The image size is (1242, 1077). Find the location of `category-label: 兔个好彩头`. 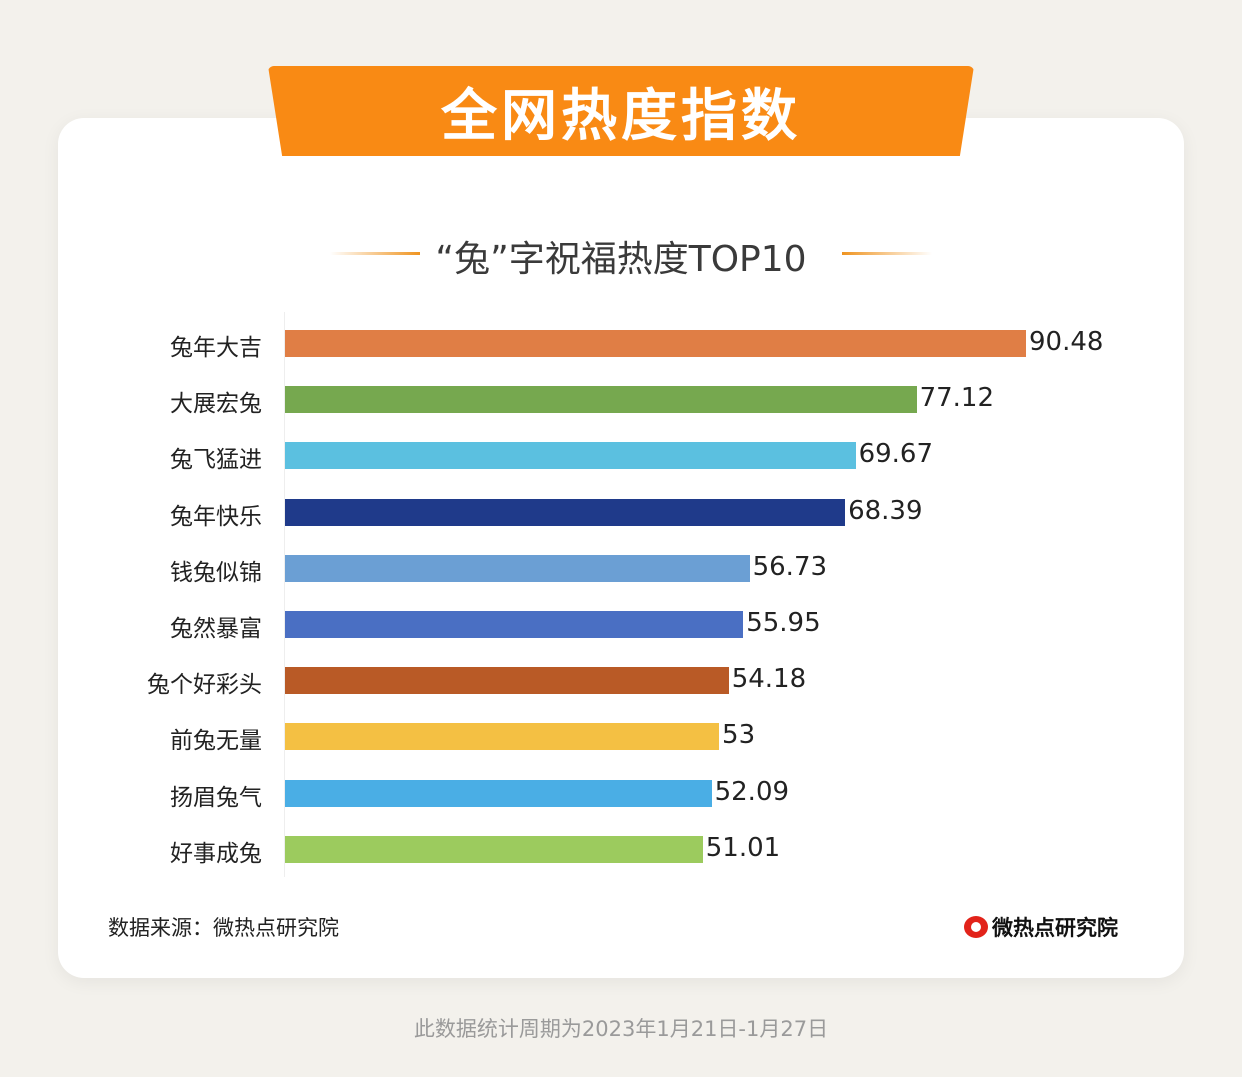

category-label: 兔个好彩头 is located at coordinates (204, 685).